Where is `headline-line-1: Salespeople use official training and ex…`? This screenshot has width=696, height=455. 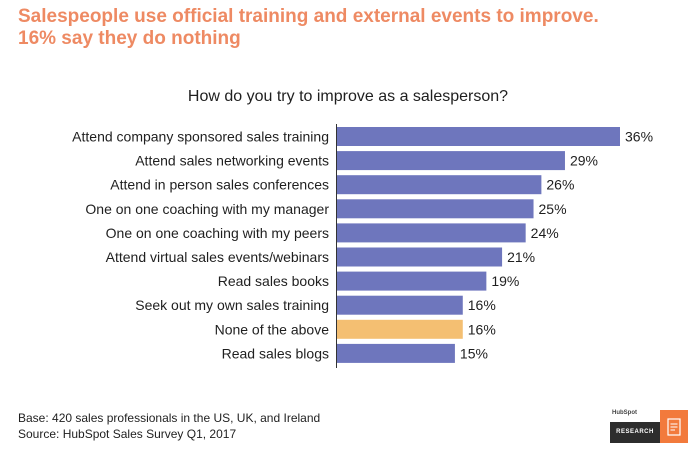 headline-line-1: Salespeople use official training and ex… is located at coordinates (308, 16).